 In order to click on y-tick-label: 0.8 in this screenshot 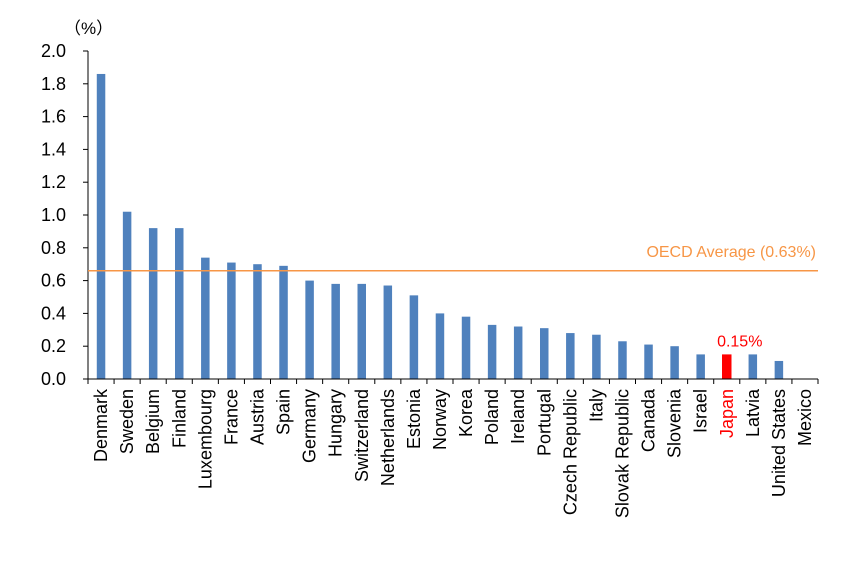, I will do `click(53, 248)`.